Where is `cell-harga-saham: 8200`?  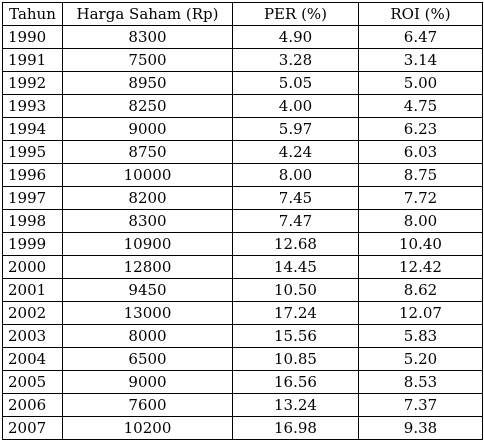
cell-harga-saham: 8200 is located at coordinates (147, 198).